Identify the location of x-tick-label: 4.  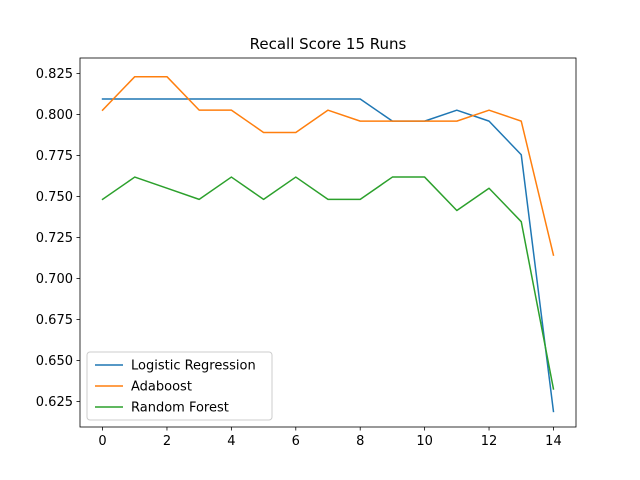
(231, 441).